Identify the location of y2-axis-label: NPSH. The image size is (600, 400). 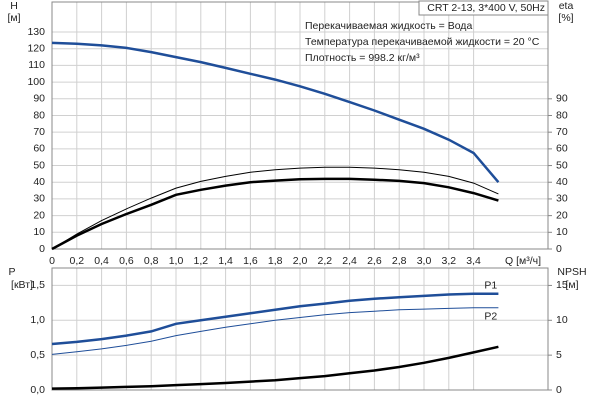
(571, 272).